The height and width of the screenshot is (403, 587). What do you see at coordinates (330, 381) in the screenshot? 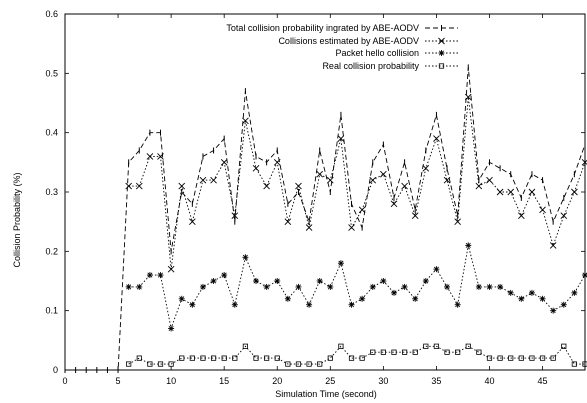
I see `x-tick-label: 25` at bounding box center [330, 381].